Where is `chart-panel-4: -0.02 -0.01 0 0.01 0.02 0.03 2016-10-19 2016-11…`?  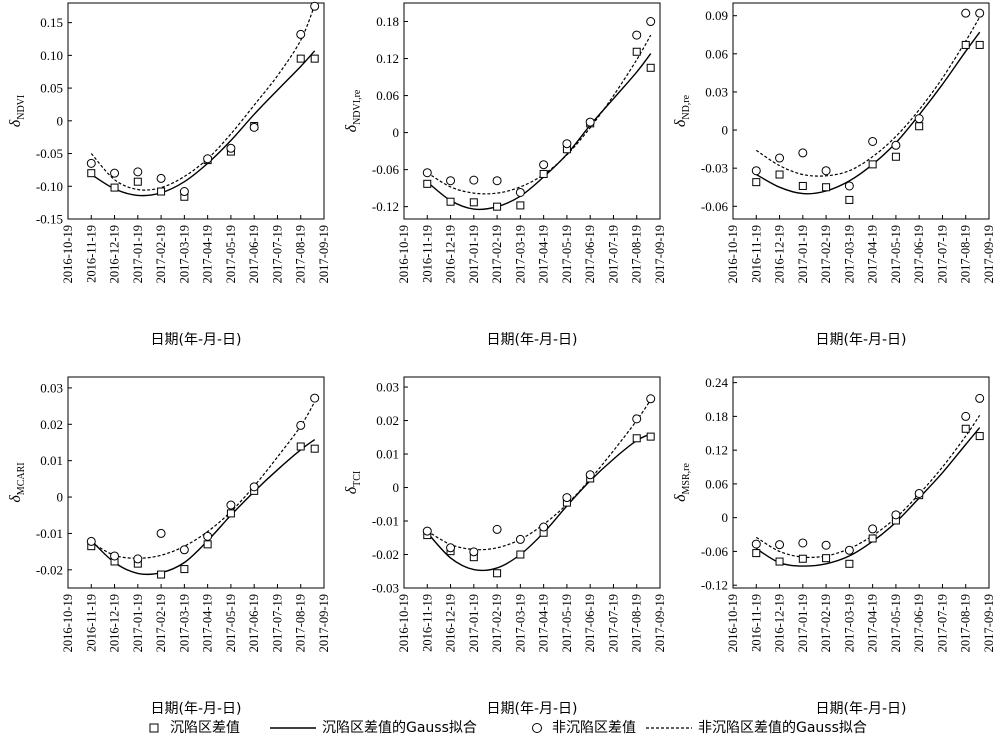 chart-panel-4: -0.02 -0.01 0 0.01 0.02 0.03 2016-10-19 2016-11… is located at coordinates (169, 546).